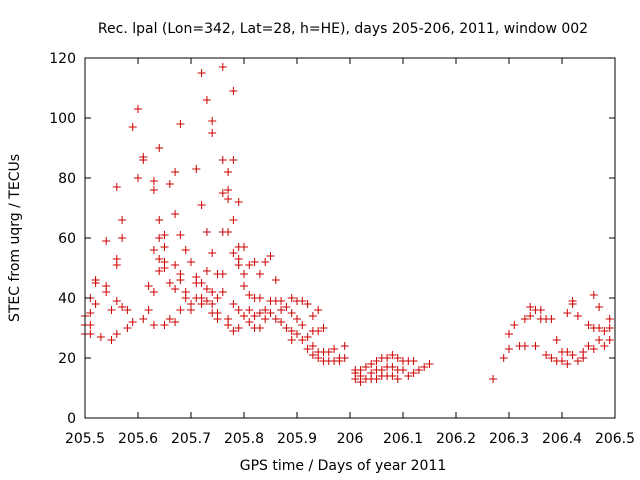 The width and height of the screenshot is (640, 480). What do you see at coordinates (67, 239) in the screenshot?
I see `y-tick-label: 60` at bounding box center [67, 239].